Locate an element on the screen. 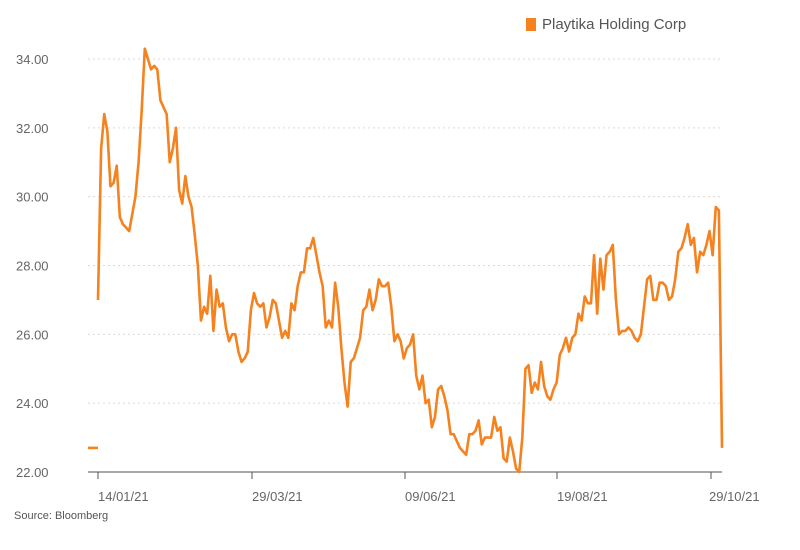  y-tick-label: 34.00 is located at coordinates (32, 59).